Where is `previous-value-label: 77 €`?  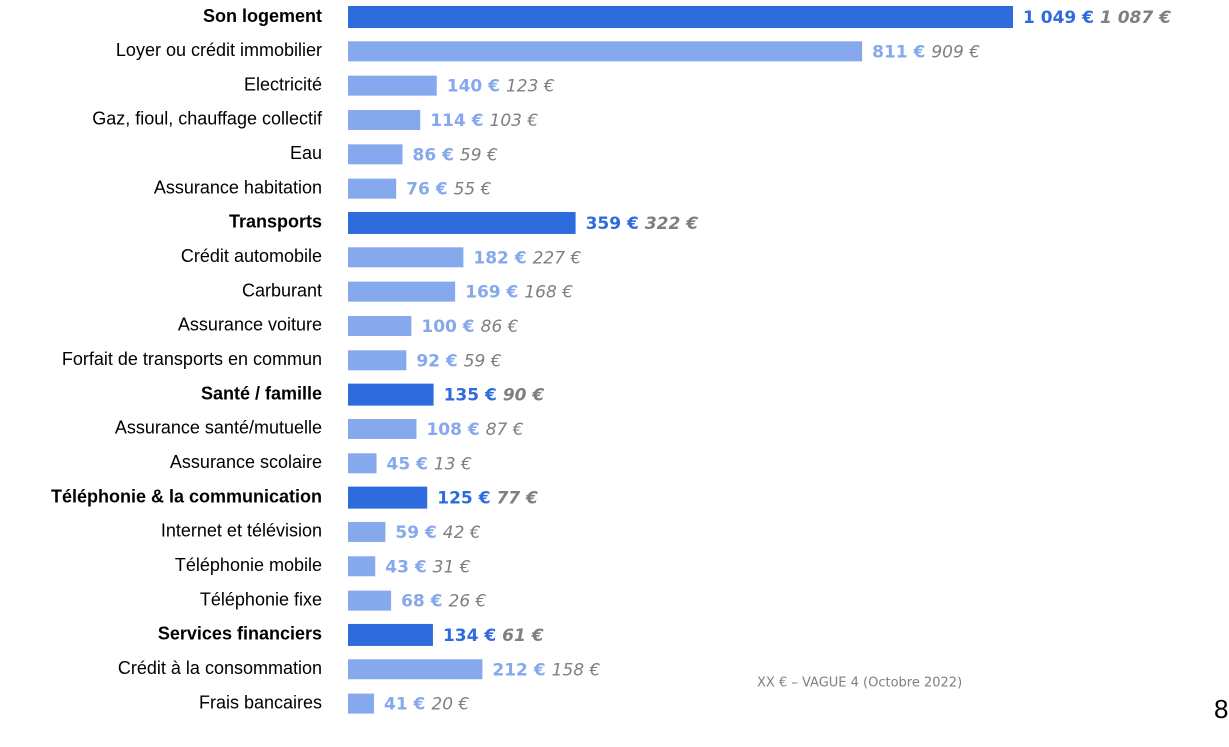 previous-value-label: 77 € is located at coordinates (517, 499).